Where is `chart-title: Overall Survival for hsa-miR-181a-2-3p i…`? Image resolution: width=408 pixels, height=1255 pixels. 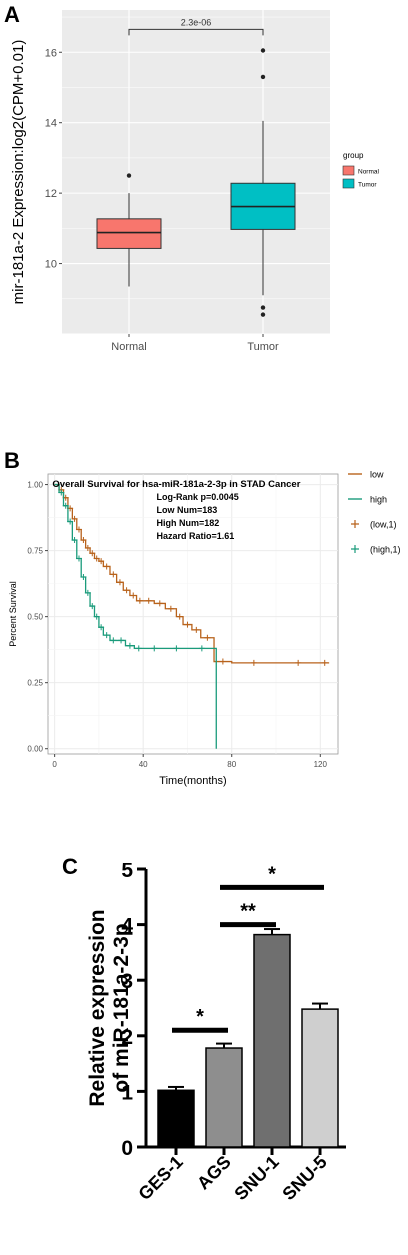 chart-title: Overall Survival for hsa-miR-181a-2-3p i… is located at coordinates (176, 484).